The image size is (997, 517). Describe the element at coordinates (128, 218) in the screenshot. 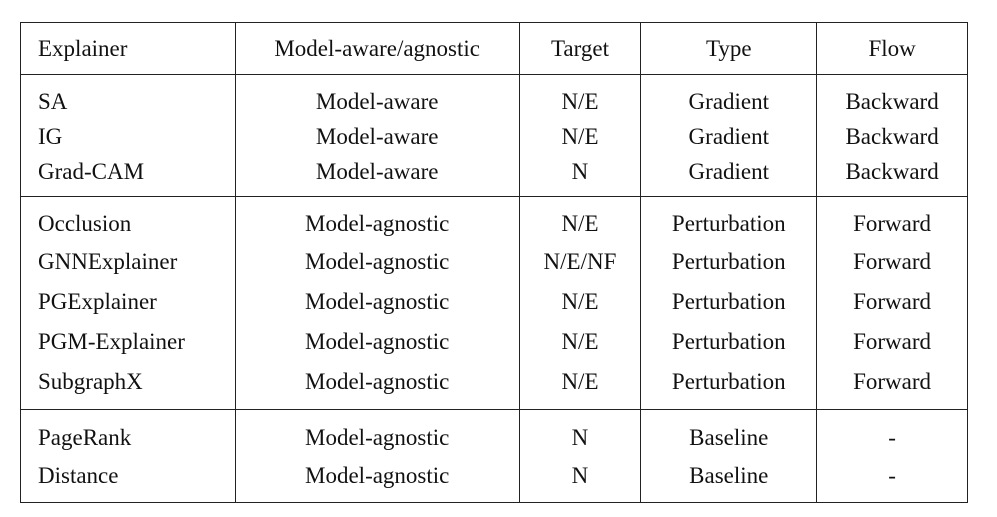

I see `cell-explainer: Occlusion` at that location.